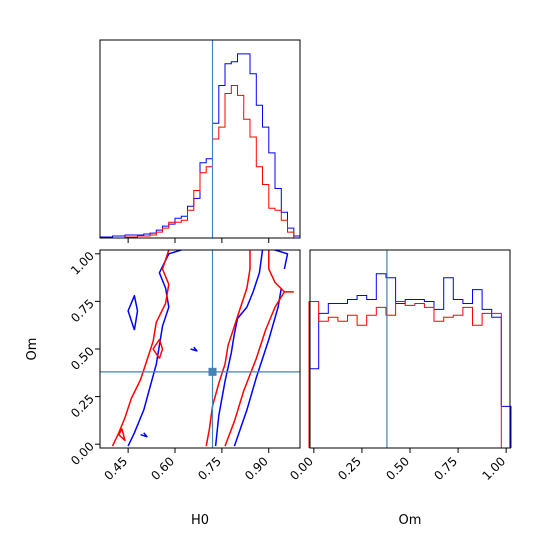 This screenshot has height=554, width=550. I want to click on h0-histogram-frame, so click(200, 139).